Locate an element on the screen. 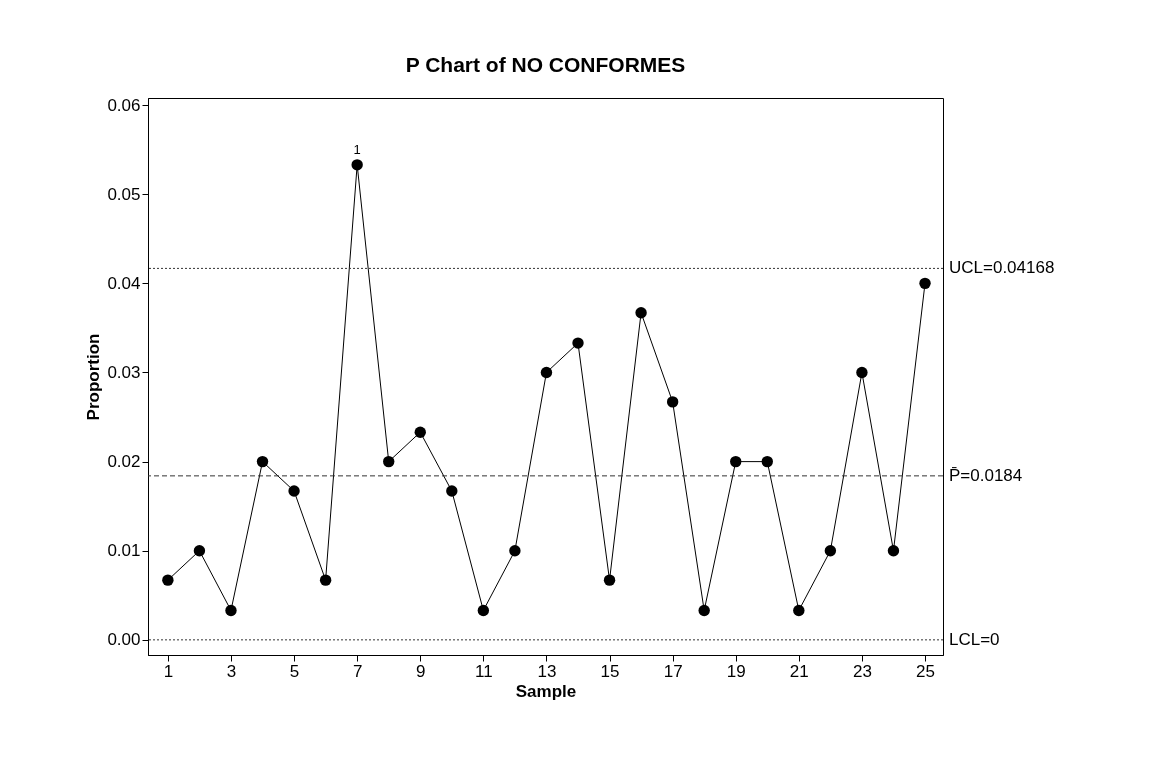 This screenshot has width=1154, height=775. chart-title: P Chart of NO CONFORMES is located at coordinates (545, 65).